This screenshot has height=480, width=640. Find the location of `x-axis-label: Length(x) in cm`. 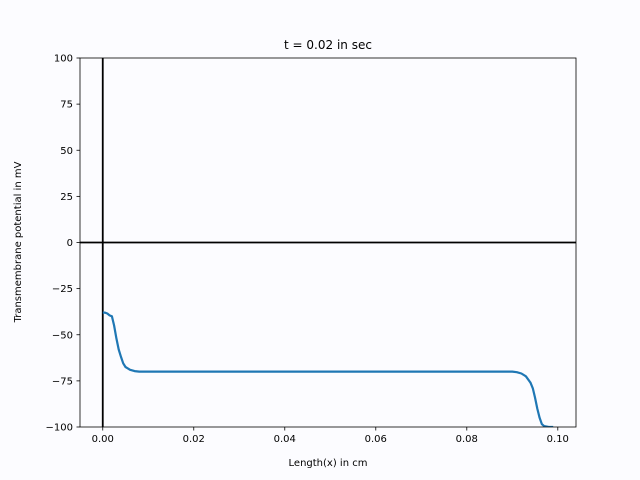

x-axis-label: Length(x) in cm is located at coordinates (328, 463).